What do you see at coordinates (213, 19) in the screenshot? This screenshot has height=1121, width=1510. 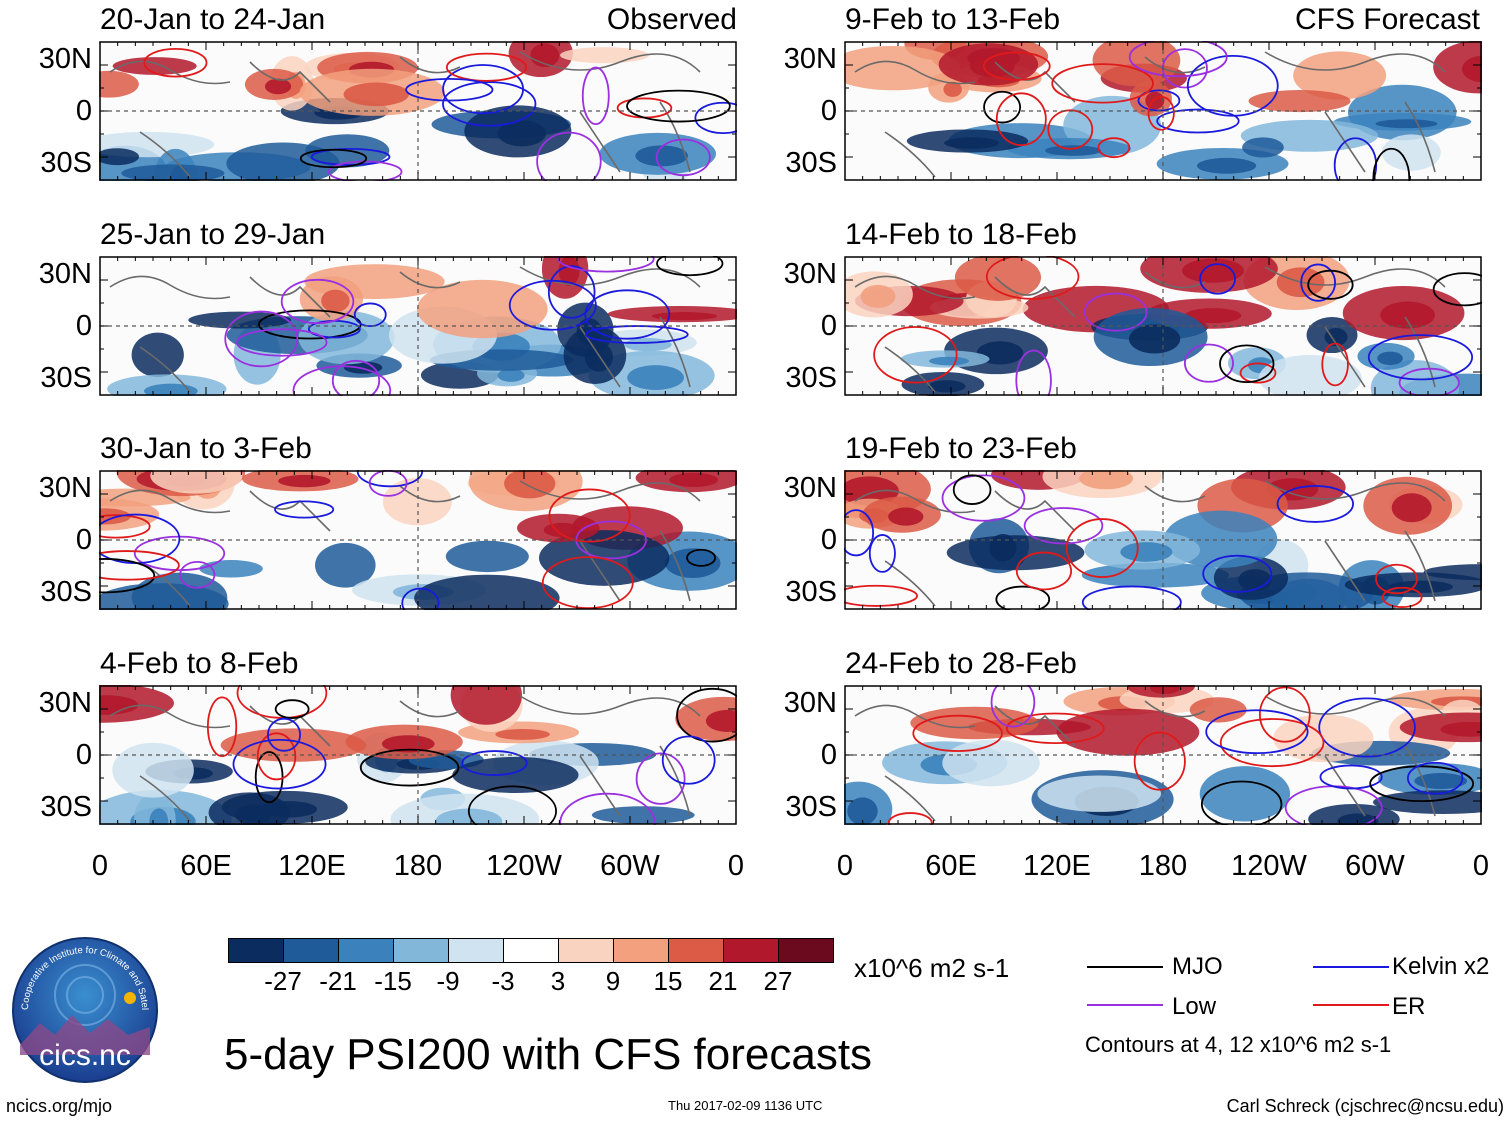 I see `observed-panel-title: 20-Jan to 24-Jan` at bounding box center [213, 19].